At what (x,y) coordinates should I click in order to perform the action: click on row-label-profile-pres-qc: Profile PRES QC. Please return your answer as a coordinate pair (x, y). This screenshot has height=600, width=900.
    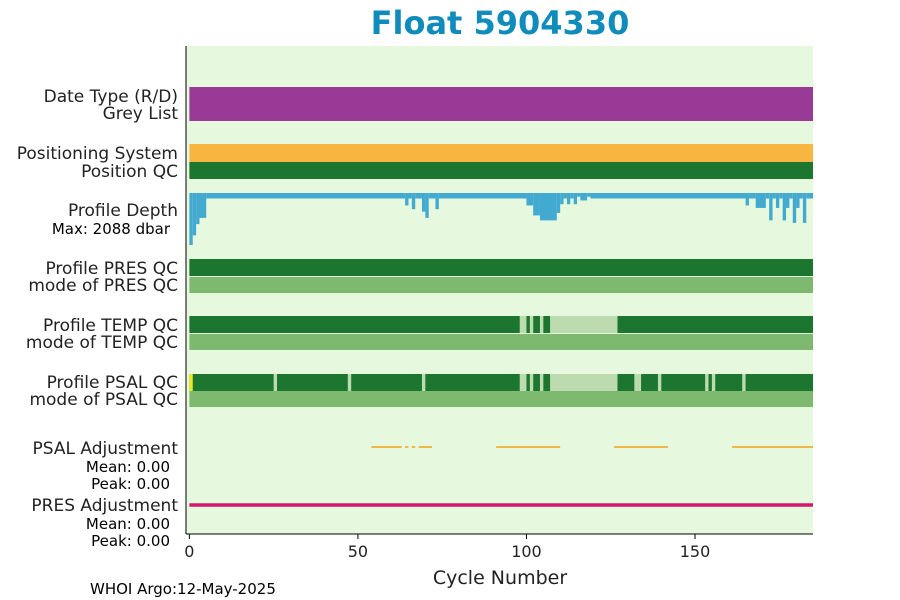
    Looking at the image, I should click on (111, 269).